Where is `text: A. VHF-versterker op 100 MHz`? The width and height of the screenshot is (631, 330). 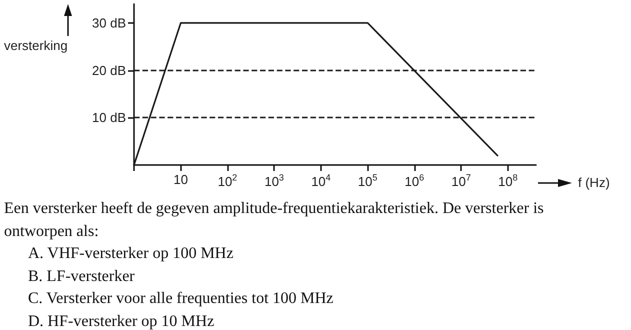
text: A. VHF-versterker op 100 MHz is located at coordinates (130, 254).